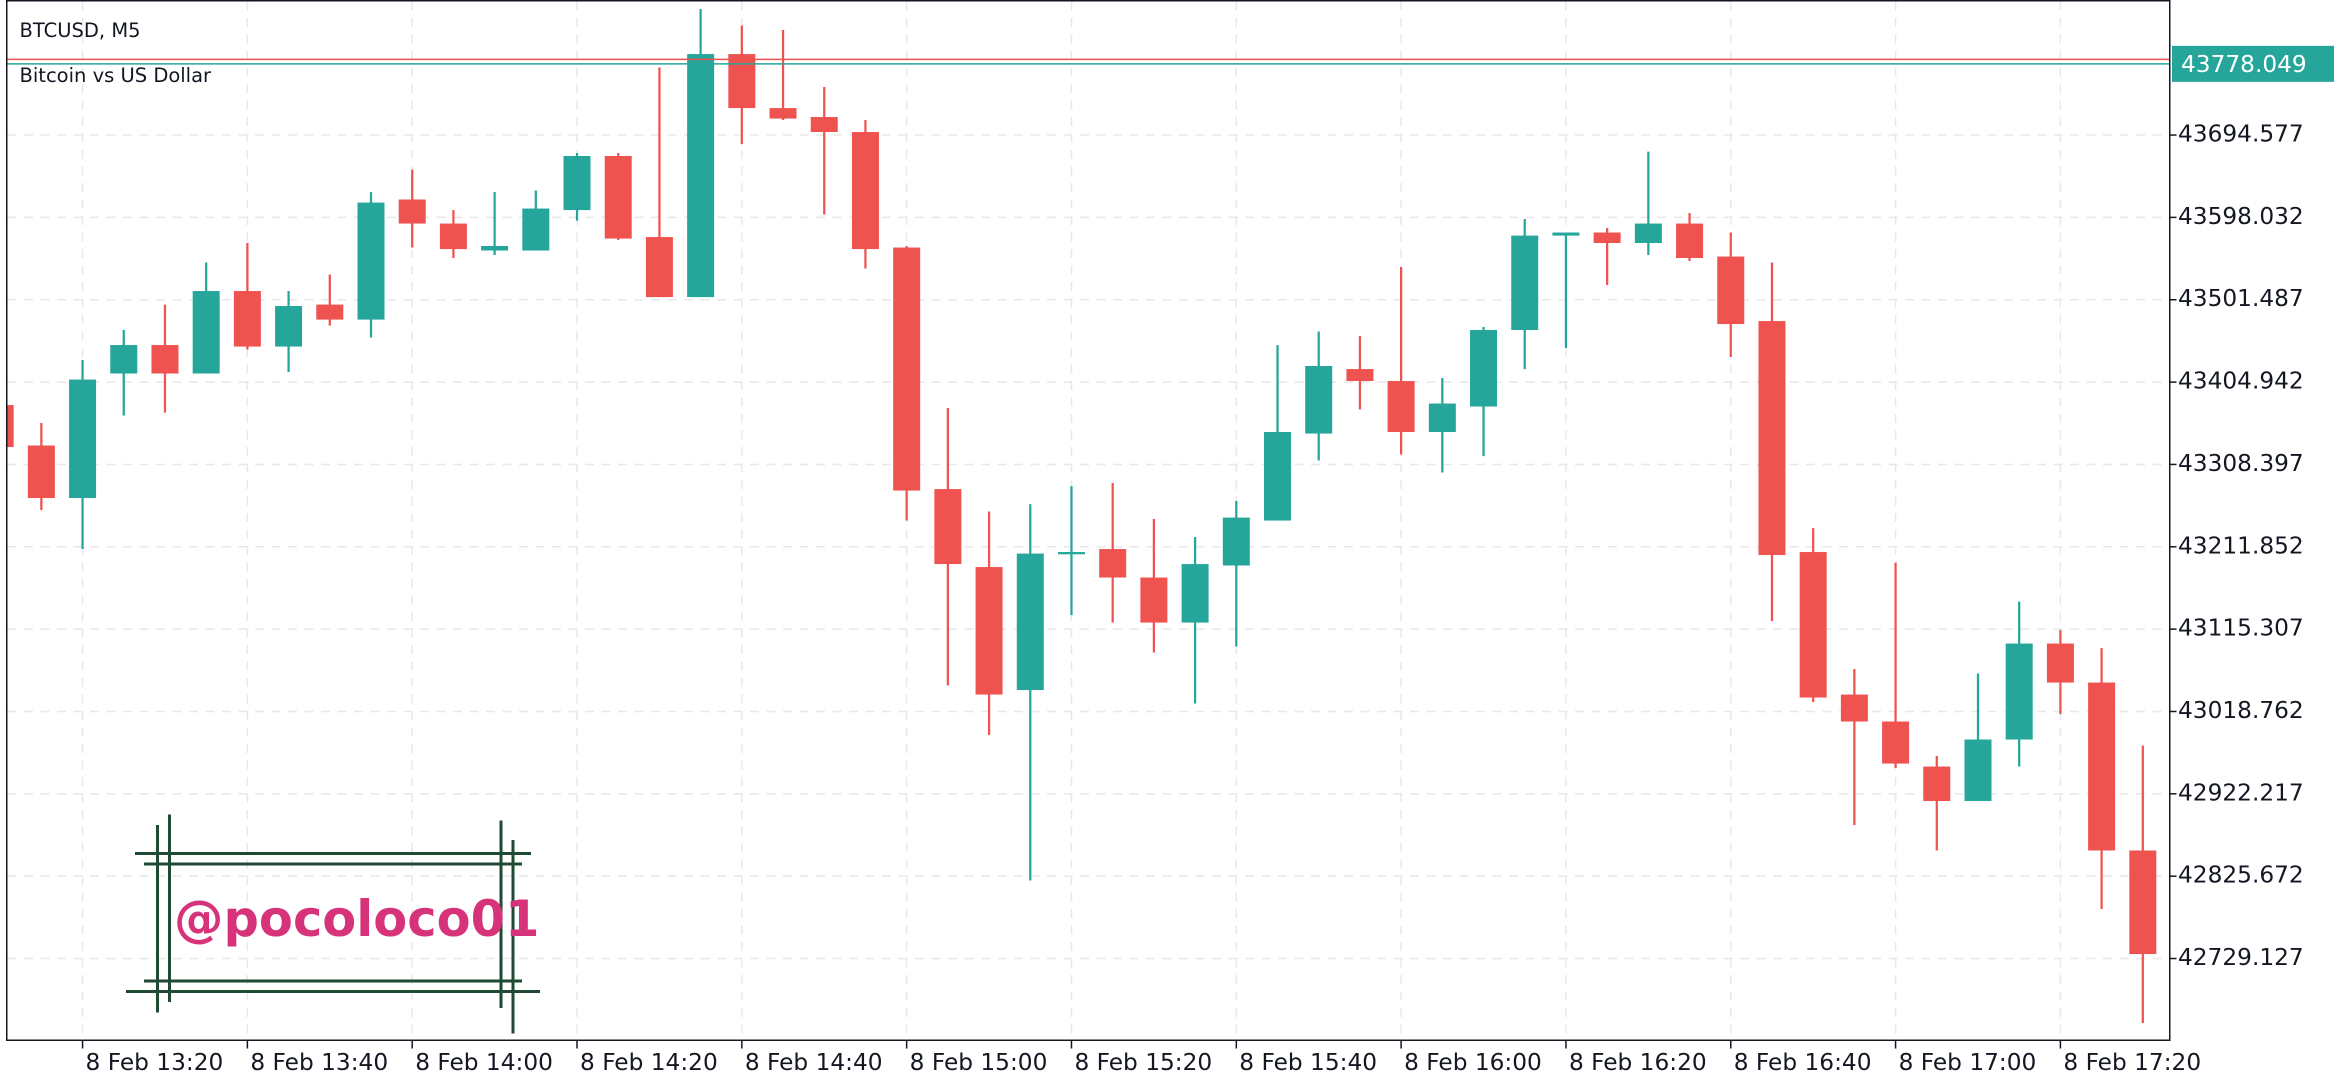 The width and height of the screenshot is (2340, 1080). What do you see at coordinates (1143, 1062) in the screenshot?
I see `x-tick-label: 8 Feb 15:20` at bounding box center [1143, 1062].